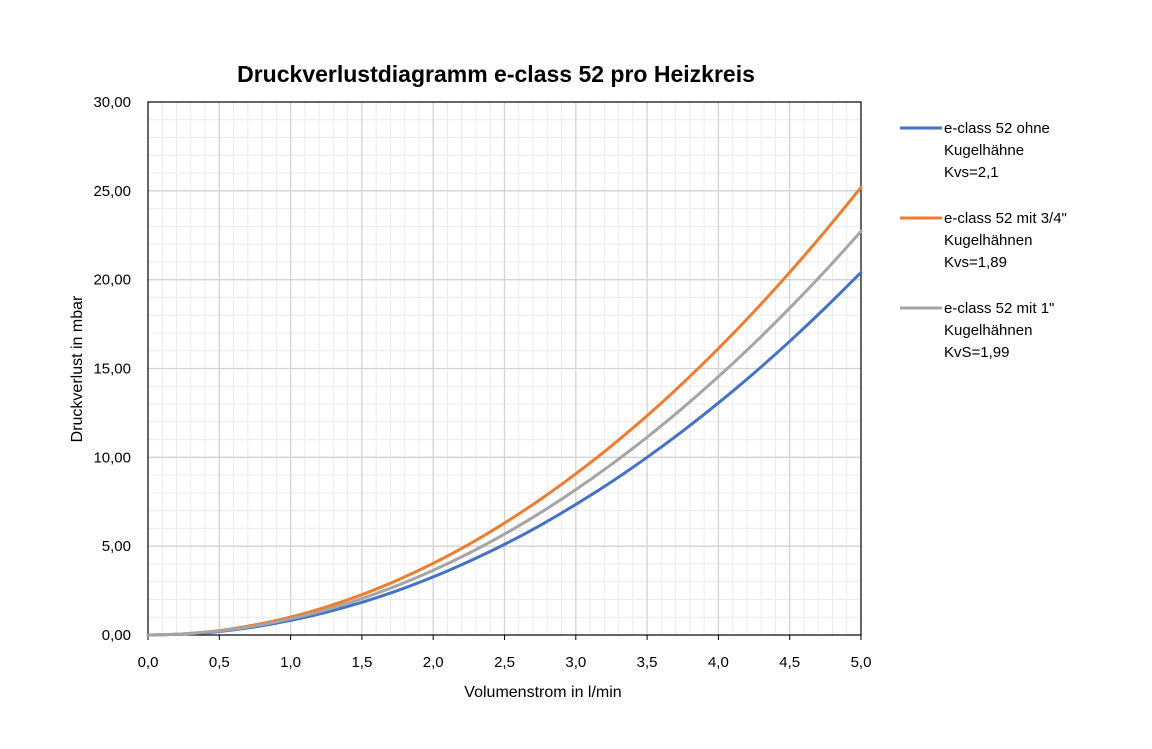 The image size is (1152, 749). What do you see at coordinates (984, 150) in the screenshot?
I see `legend-label: Kugelhähne` at bounding box center [984, 150].